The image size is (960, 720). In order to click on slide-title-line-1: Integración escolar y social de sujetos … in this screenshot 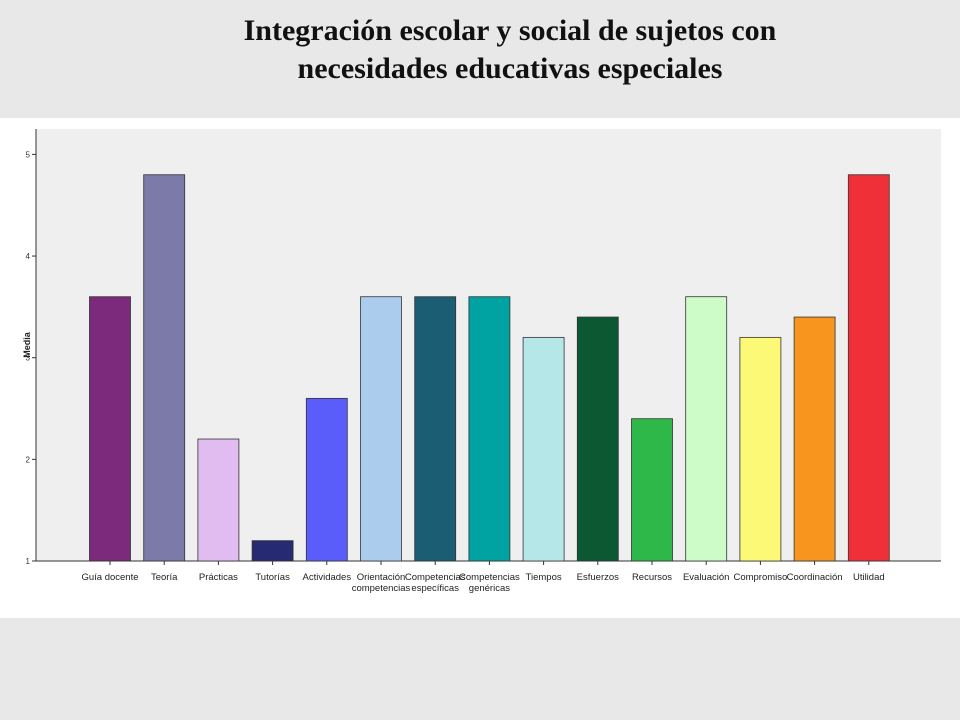, I will do `click(510, 30)`.